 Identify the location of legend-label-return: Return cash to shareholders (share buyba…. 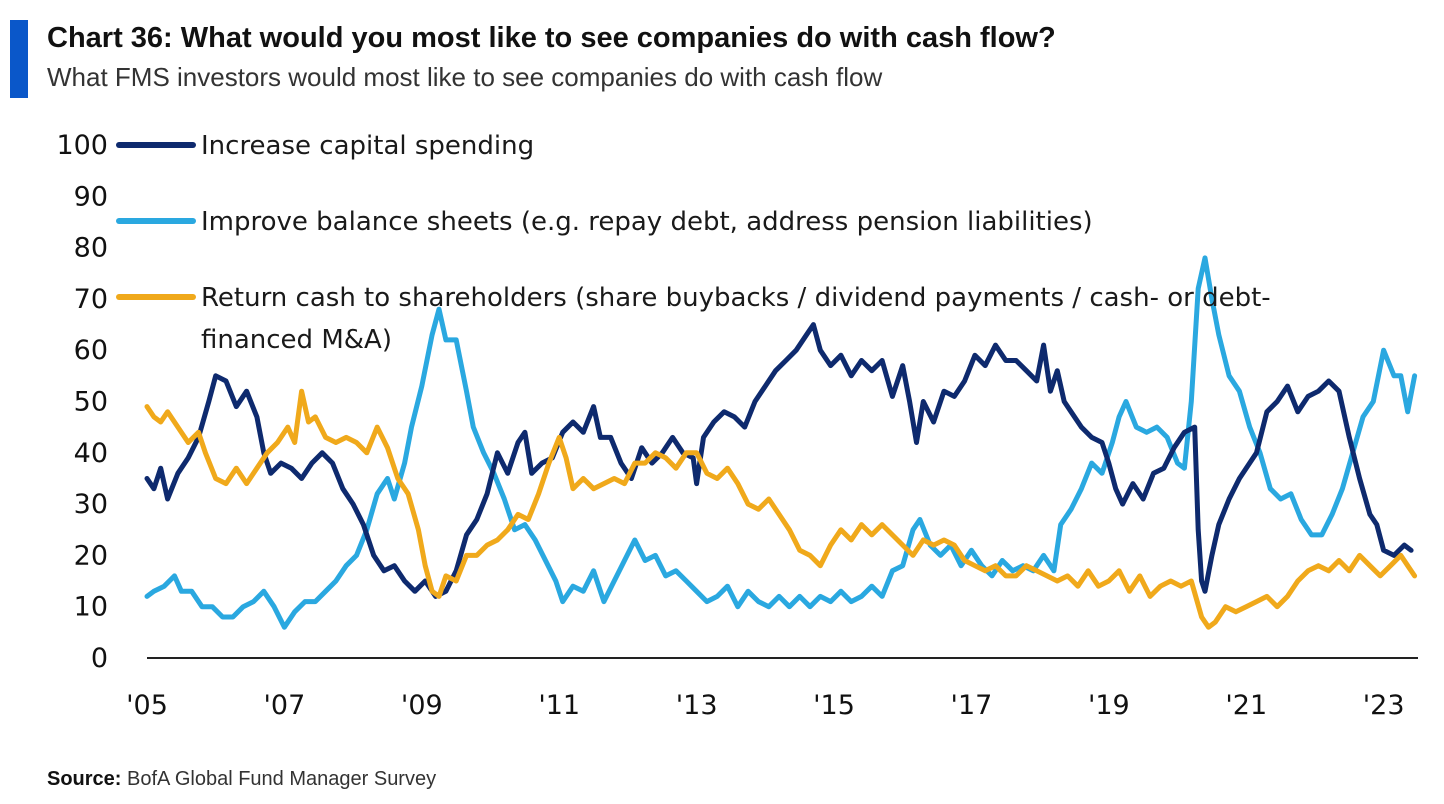
(736, 319).